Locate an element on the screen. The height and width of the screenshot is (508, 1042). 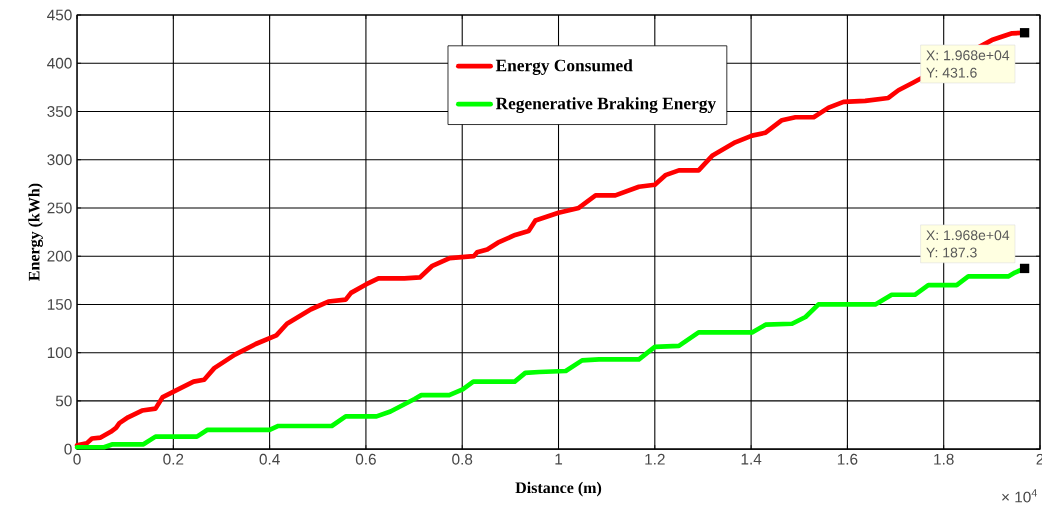
x-tick-label: 1.2 is located at coordinates (655, 459).